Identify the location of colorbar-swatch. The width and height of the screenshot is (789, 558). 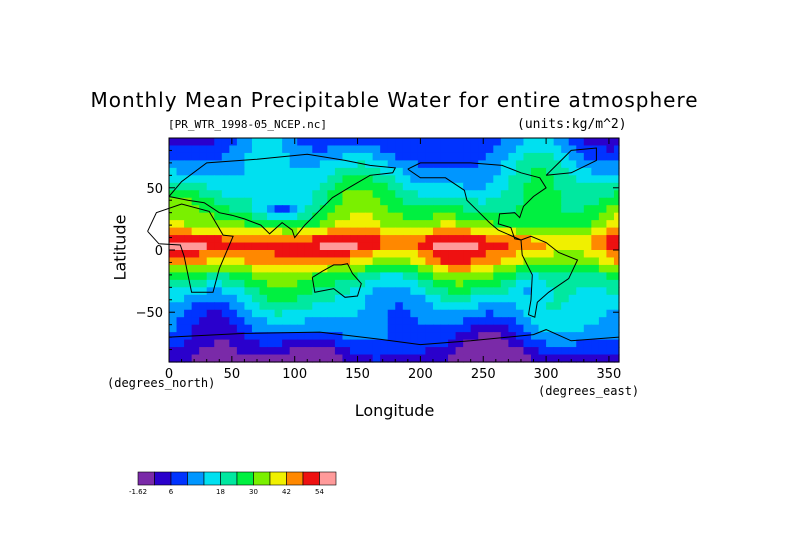
(163, 478).